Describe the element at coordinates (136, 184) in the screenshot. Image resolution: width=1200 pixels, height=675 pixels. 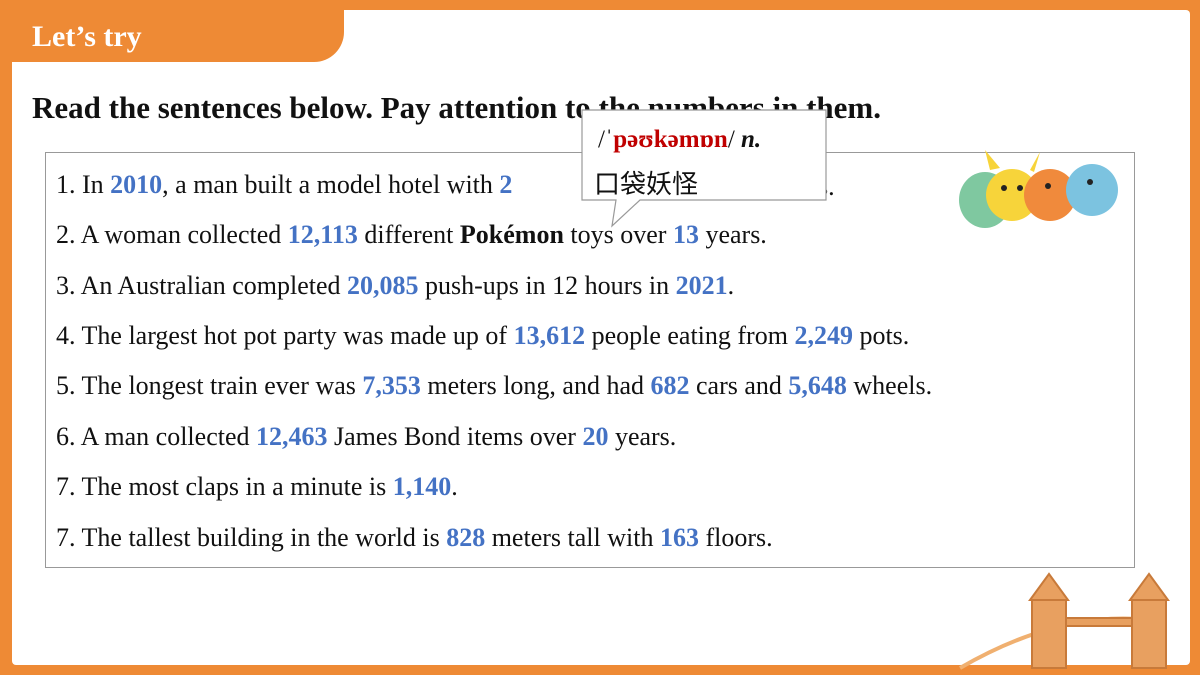
I see `number: 2010` at that location.